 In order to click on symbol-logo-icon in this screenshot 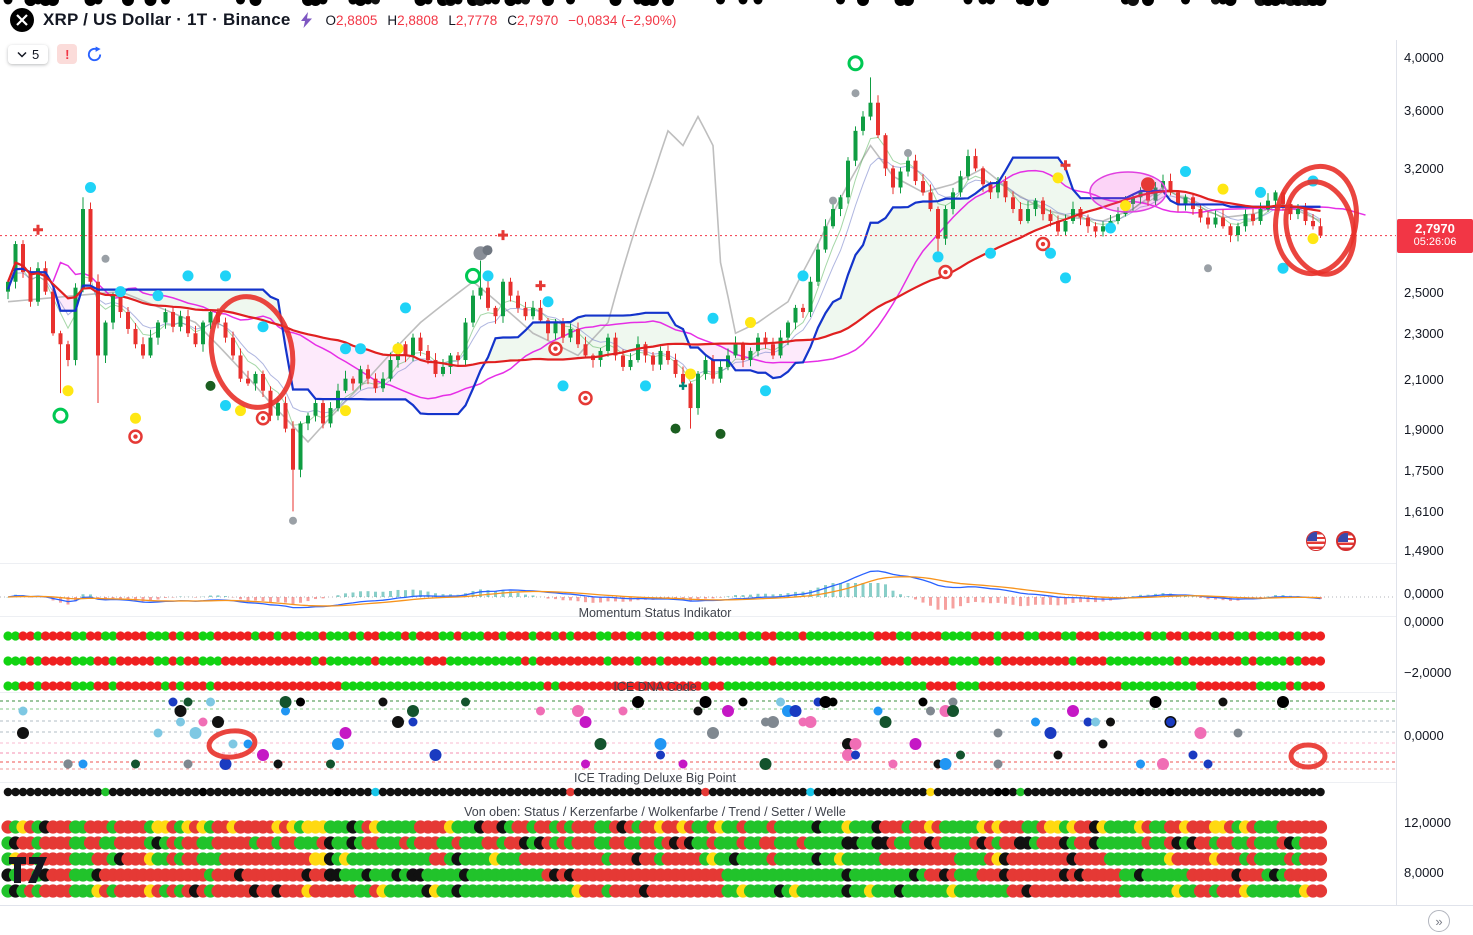, I will do `click(22, 20)`.